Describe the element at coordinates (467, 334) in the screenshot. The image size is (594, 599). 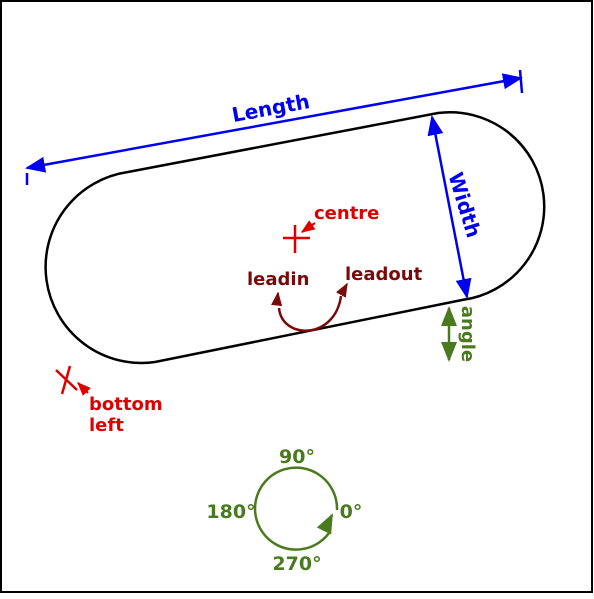
I see `angle-label: angle` at that location.